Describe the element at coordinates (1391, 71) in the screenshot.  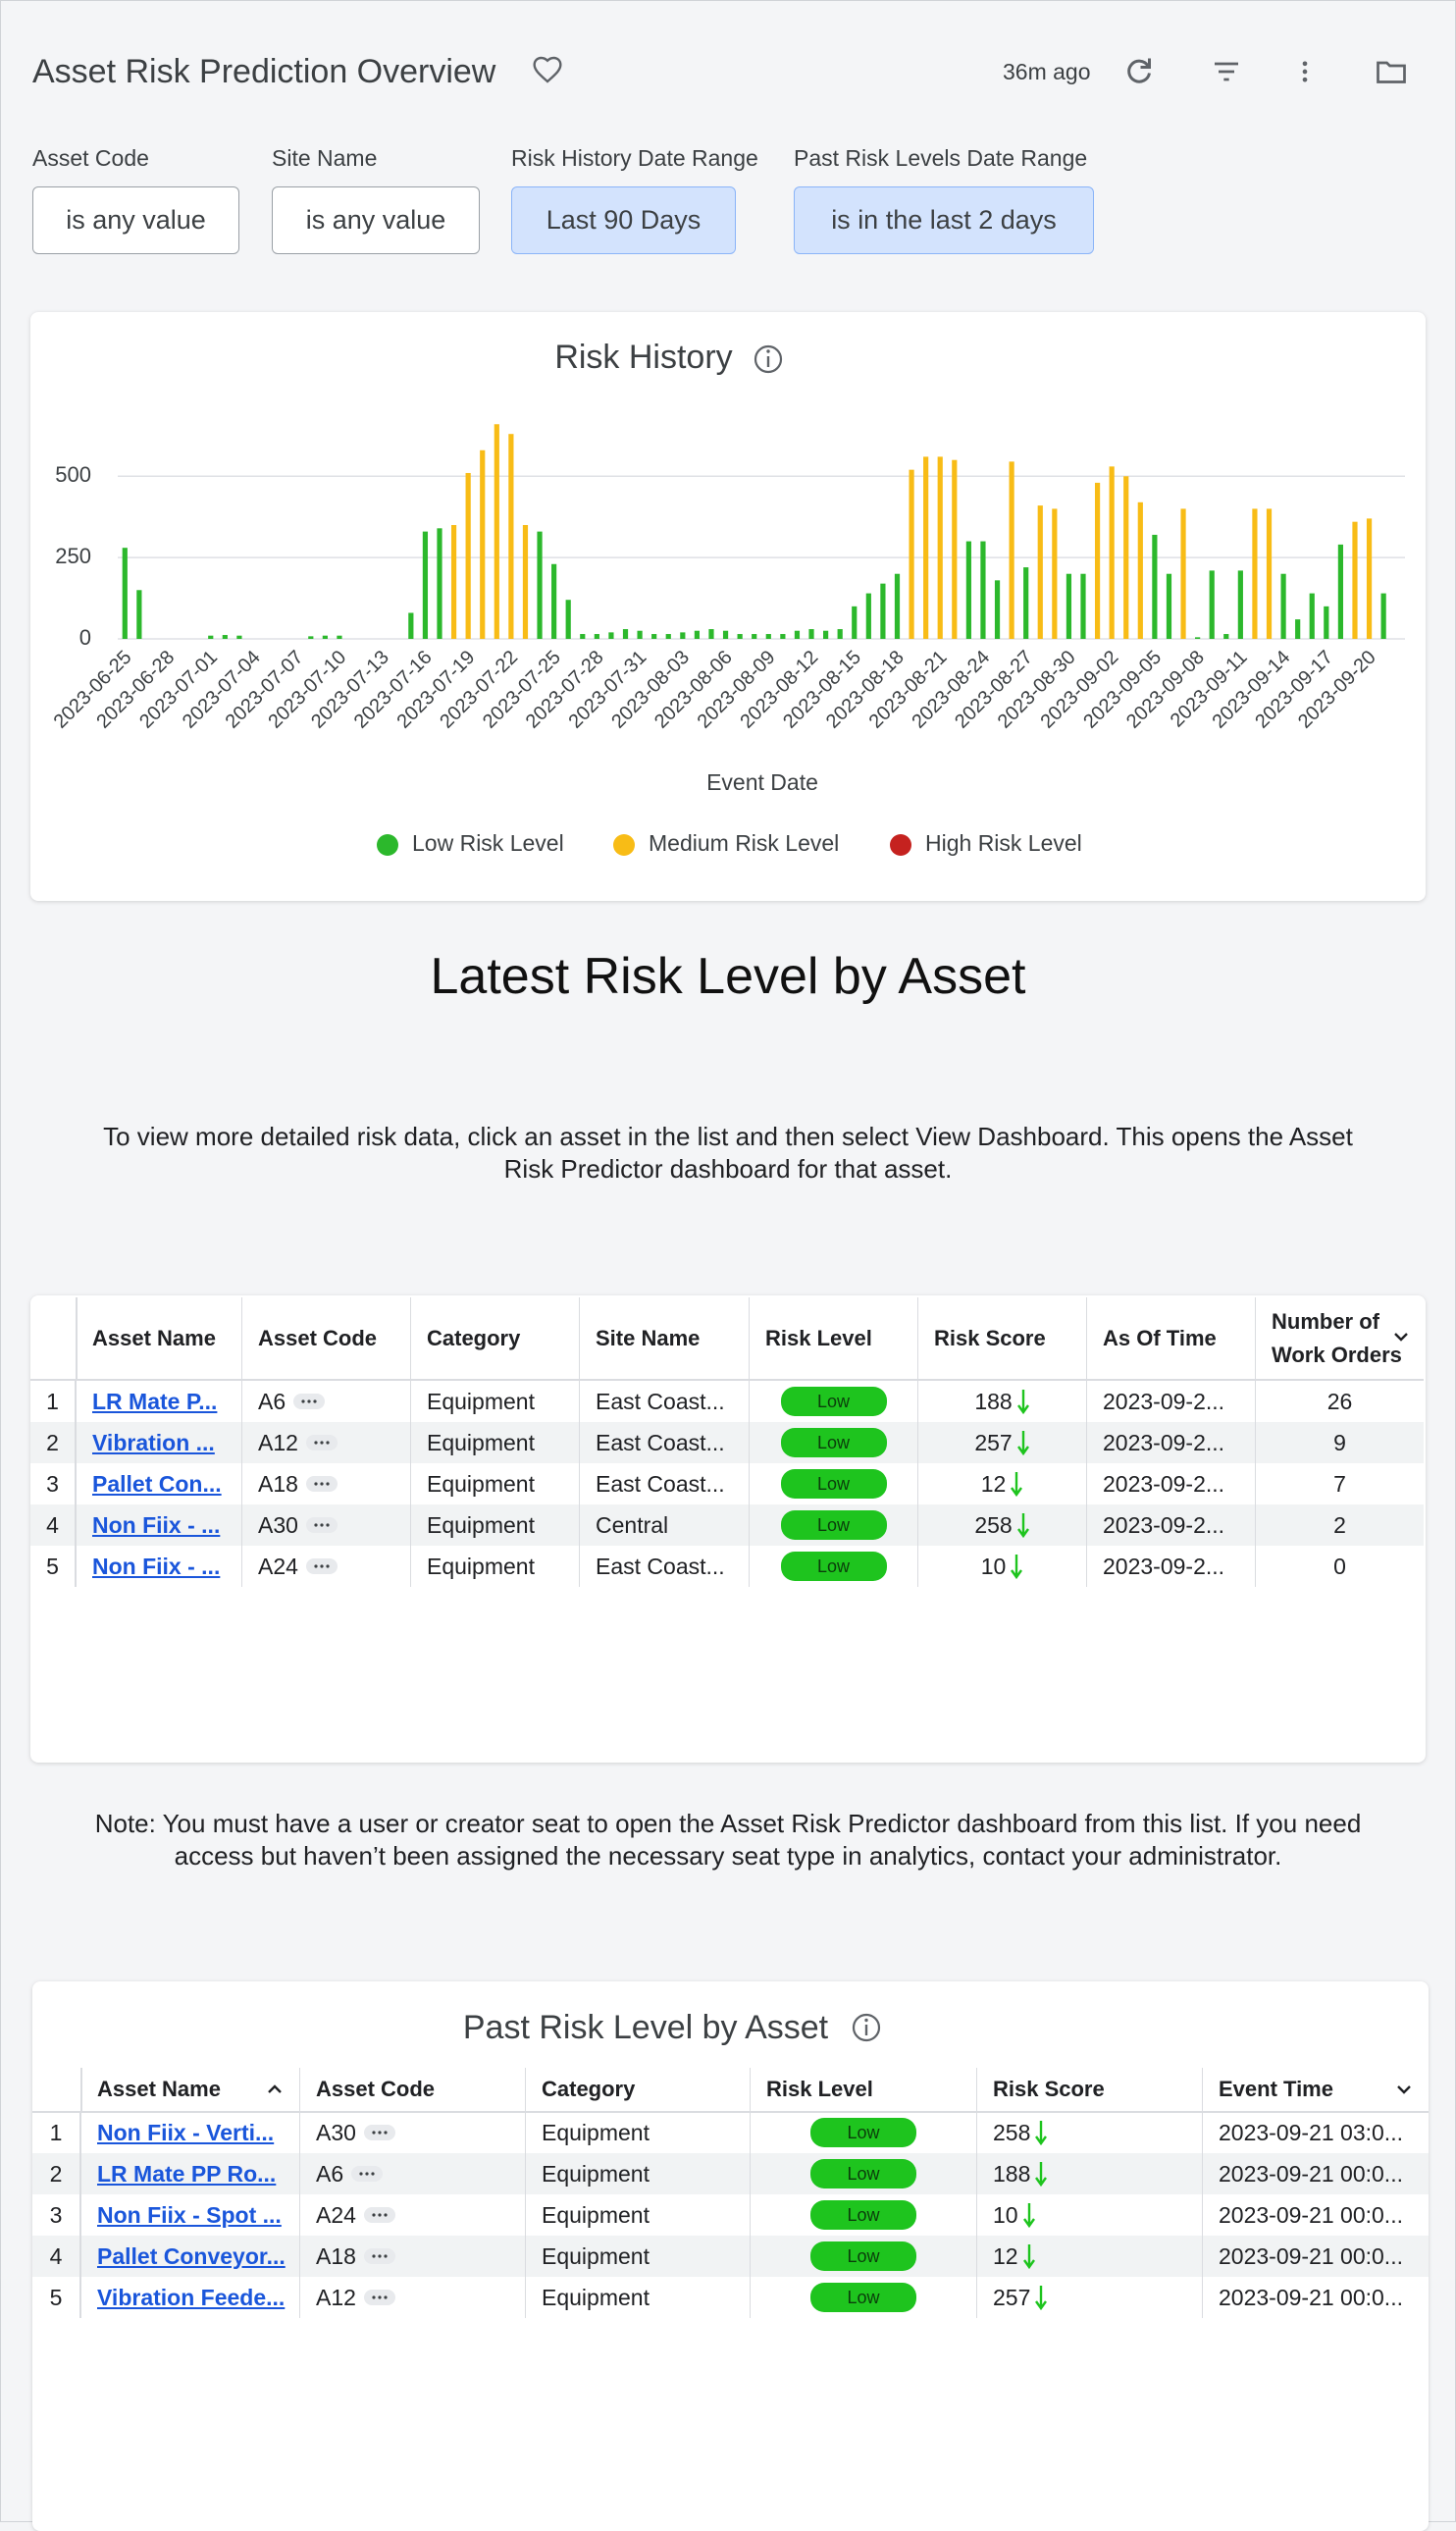
I see `folder-icon` at that location.